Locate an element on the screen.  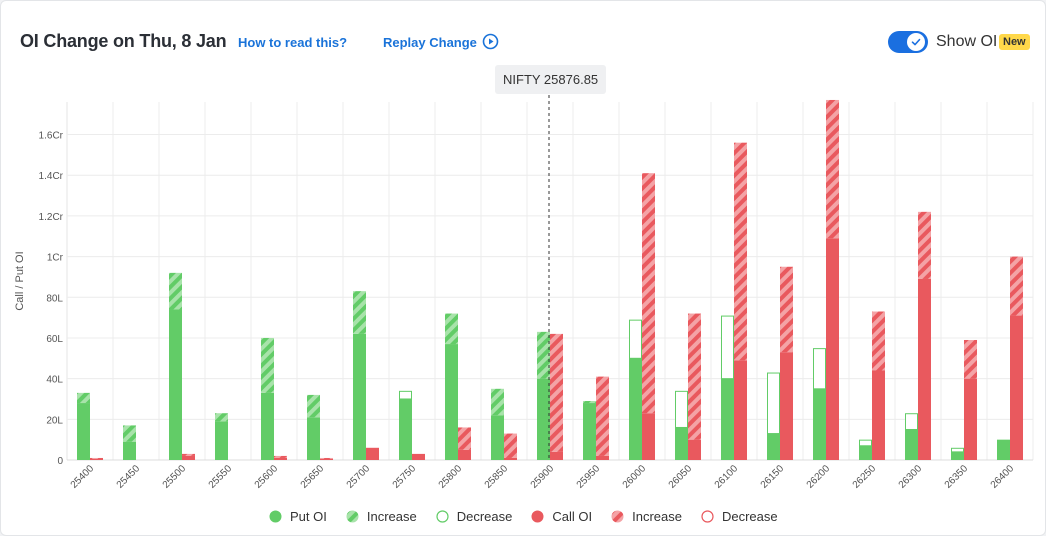
x-tick-label: 25750 is located at coordinates (405, 477).